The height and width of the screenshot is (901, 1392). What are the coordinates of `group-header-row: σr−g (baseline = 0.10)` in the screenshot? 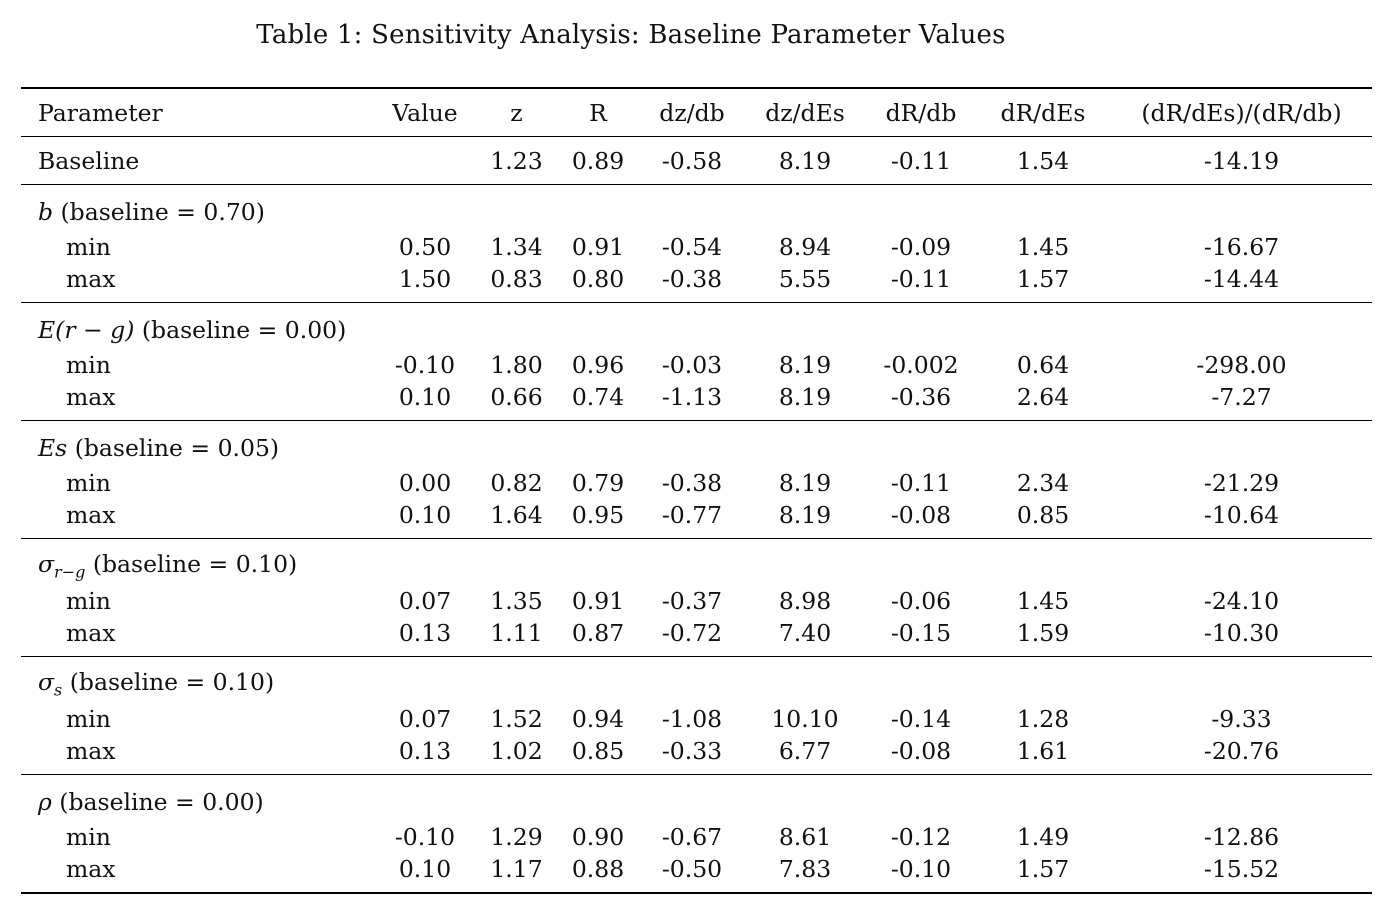 It's located at (696, 562).